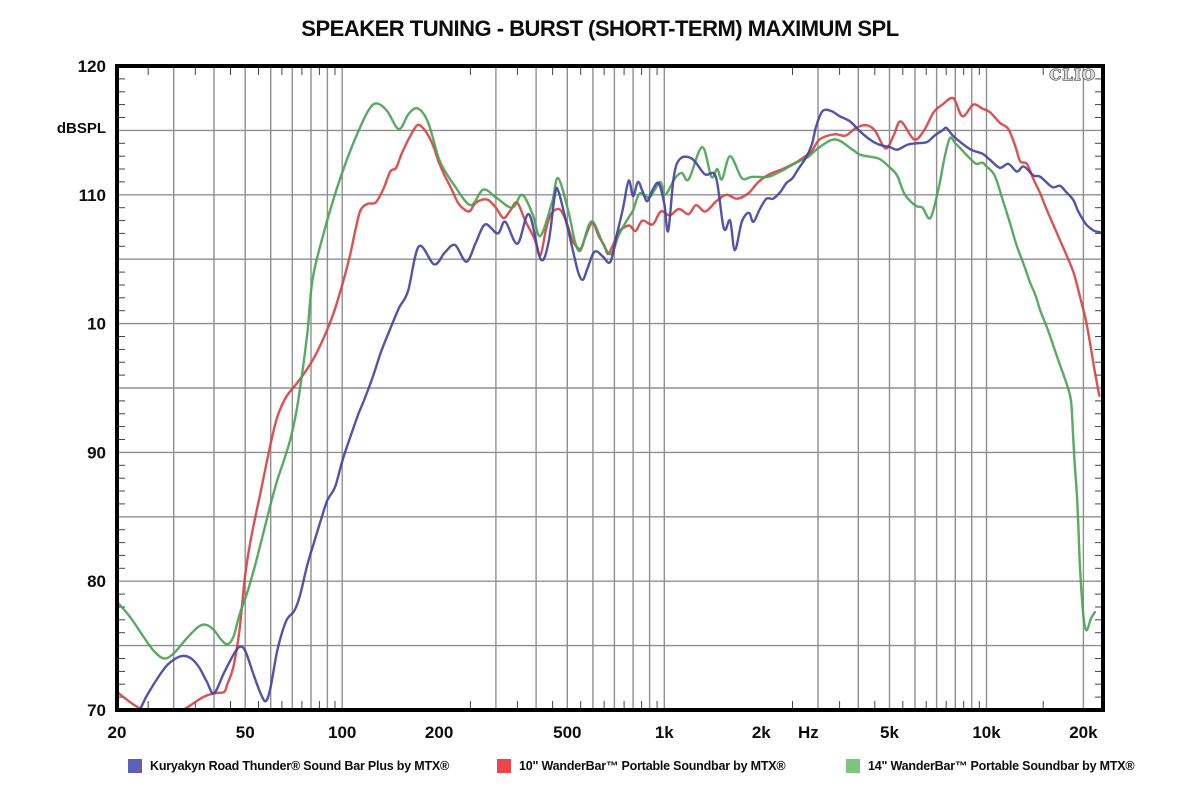 The image size is (1200, 800). Describe the element at coordinates (96, 581) in the screenshot. I see `y-tick-label: 80` at that location.